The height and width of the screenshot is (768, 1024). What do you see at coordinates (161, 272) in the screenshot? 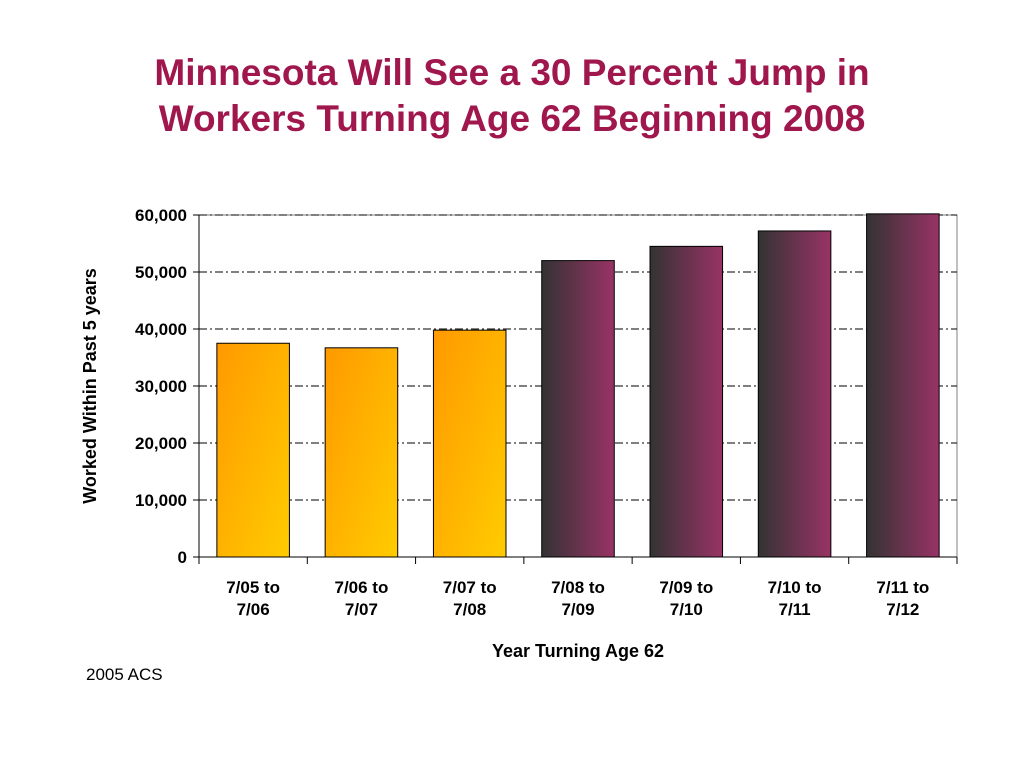
I see `y-tick-label: 50,000` at bounding box center [161, 272].